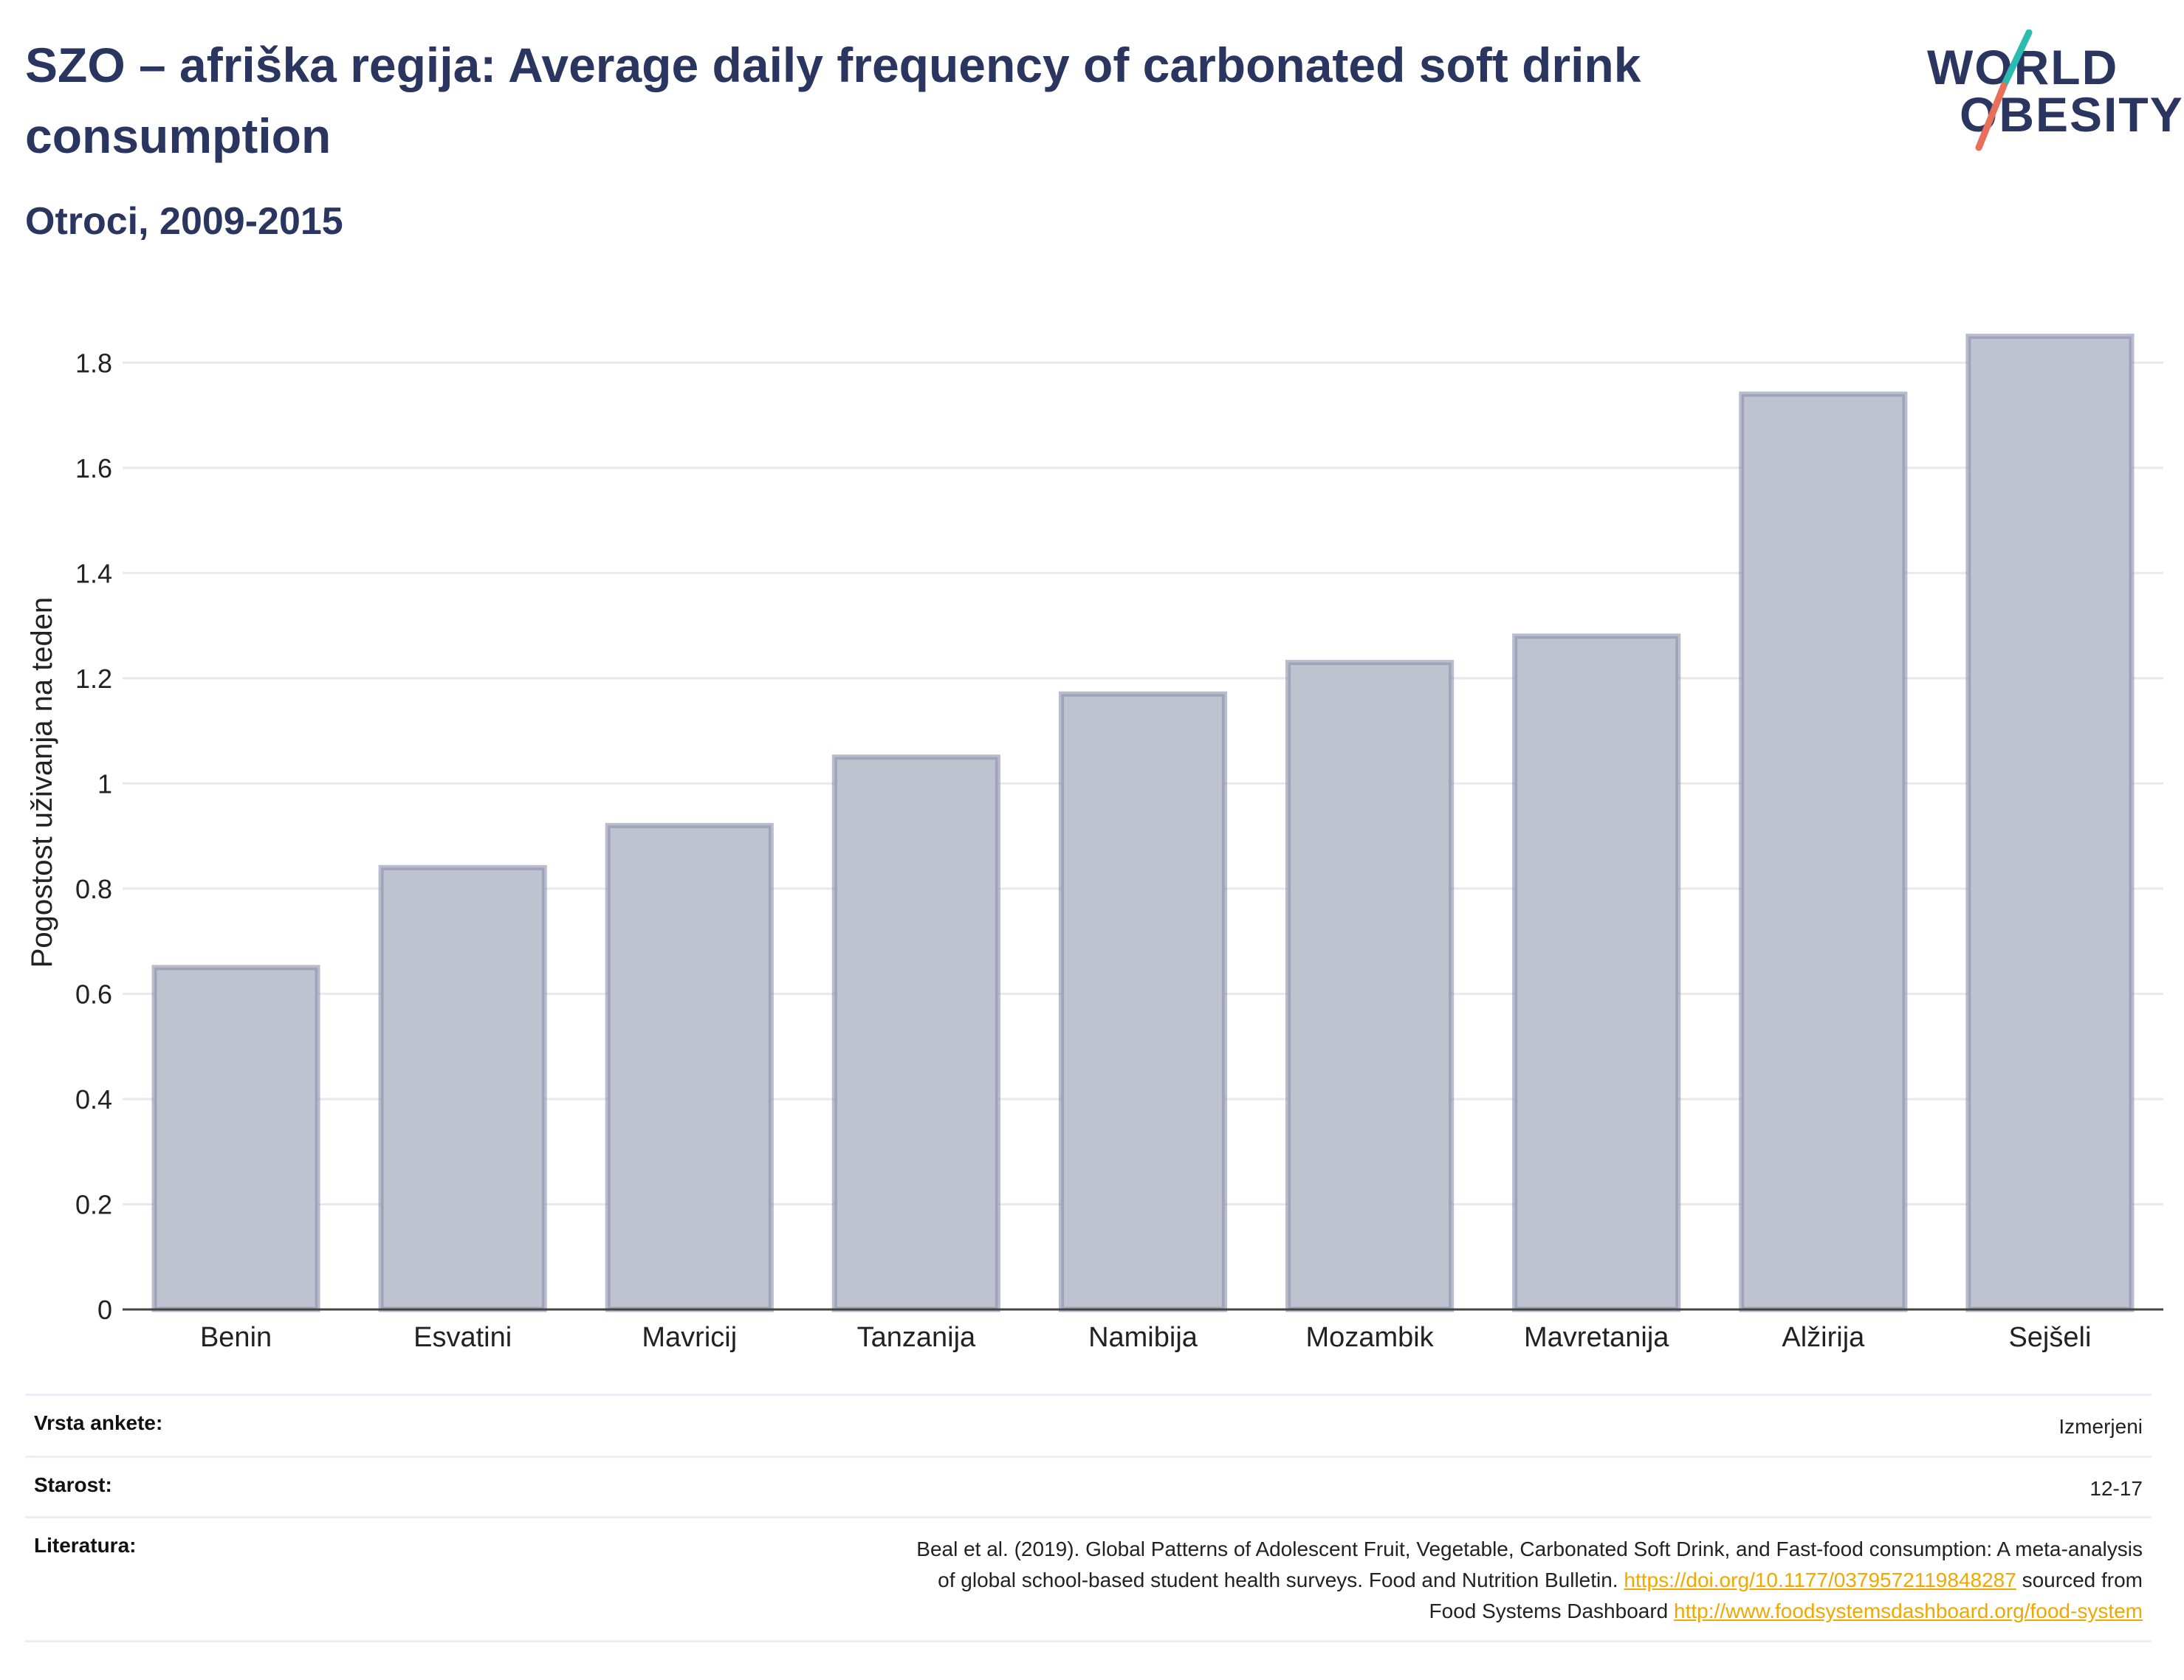 The image size is (2184, 1680). What do you see at coordinates (1820, 1580) in the screenshot?
I see `doi-link: https://doi.org/10.1177/0379572119848287` at bounding box center [1820, 1580].